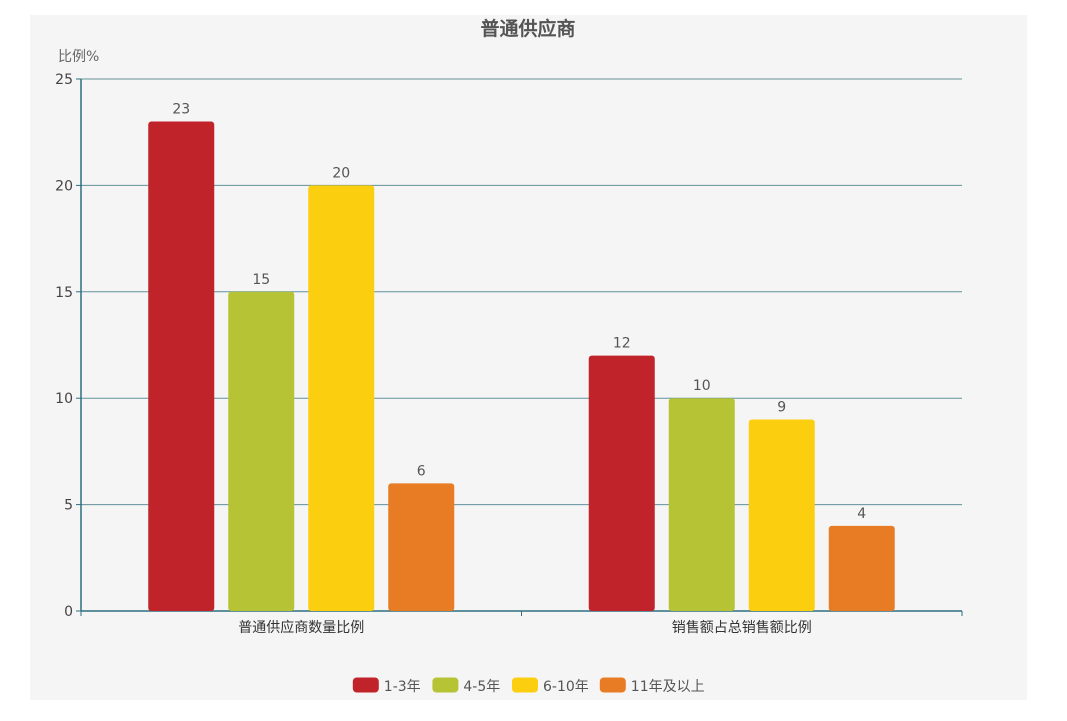  What do you see at coordinates (742, 628) in the screenshot?
I see `x-category-label: 销售额占总销售额比例` at bounding box center [742, 628].